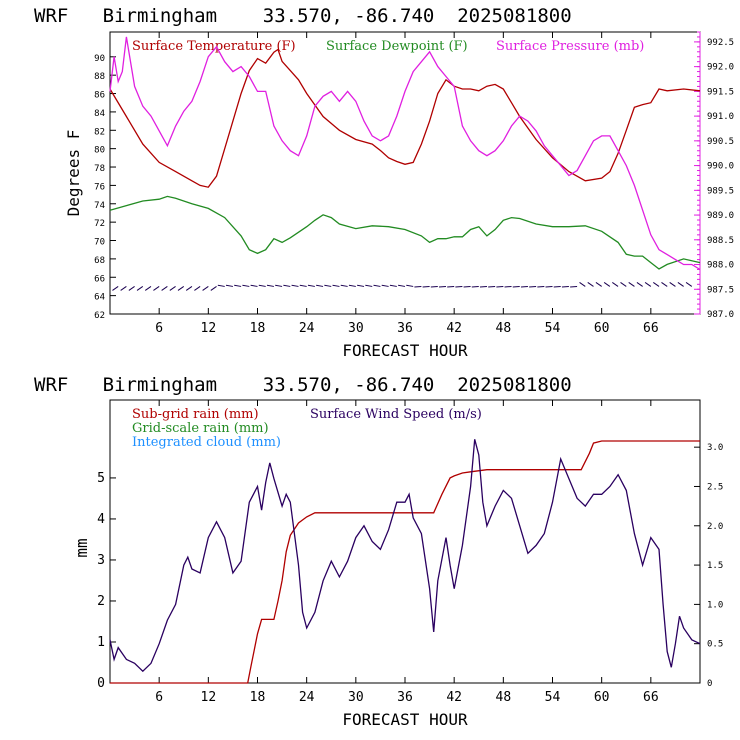  What do you see at coordinates (454, 697) in the screenshot?
I see `panel2-x-tick-label: 42` at bounding box center [454, 697].